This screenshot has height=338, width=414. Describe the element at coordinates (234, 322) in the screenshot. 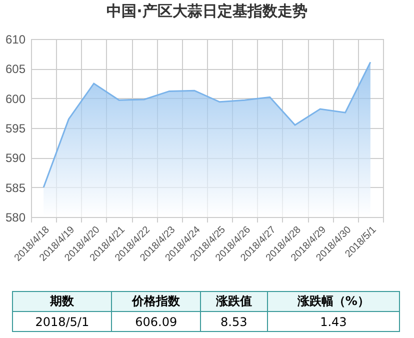

I see `text: 8.53` at that location.